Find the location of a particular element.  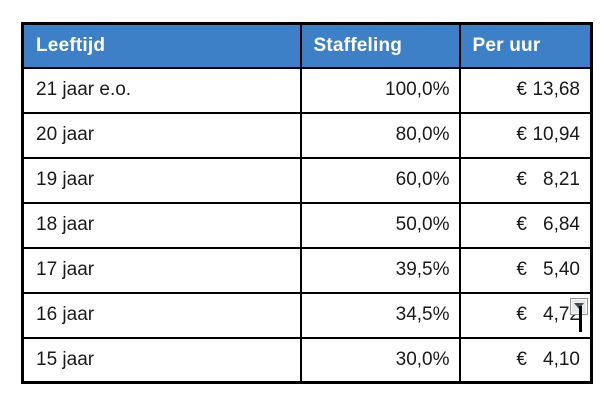

table-row: 20 jaar 80,0% €10,94 is located at coordinates (307, 135).